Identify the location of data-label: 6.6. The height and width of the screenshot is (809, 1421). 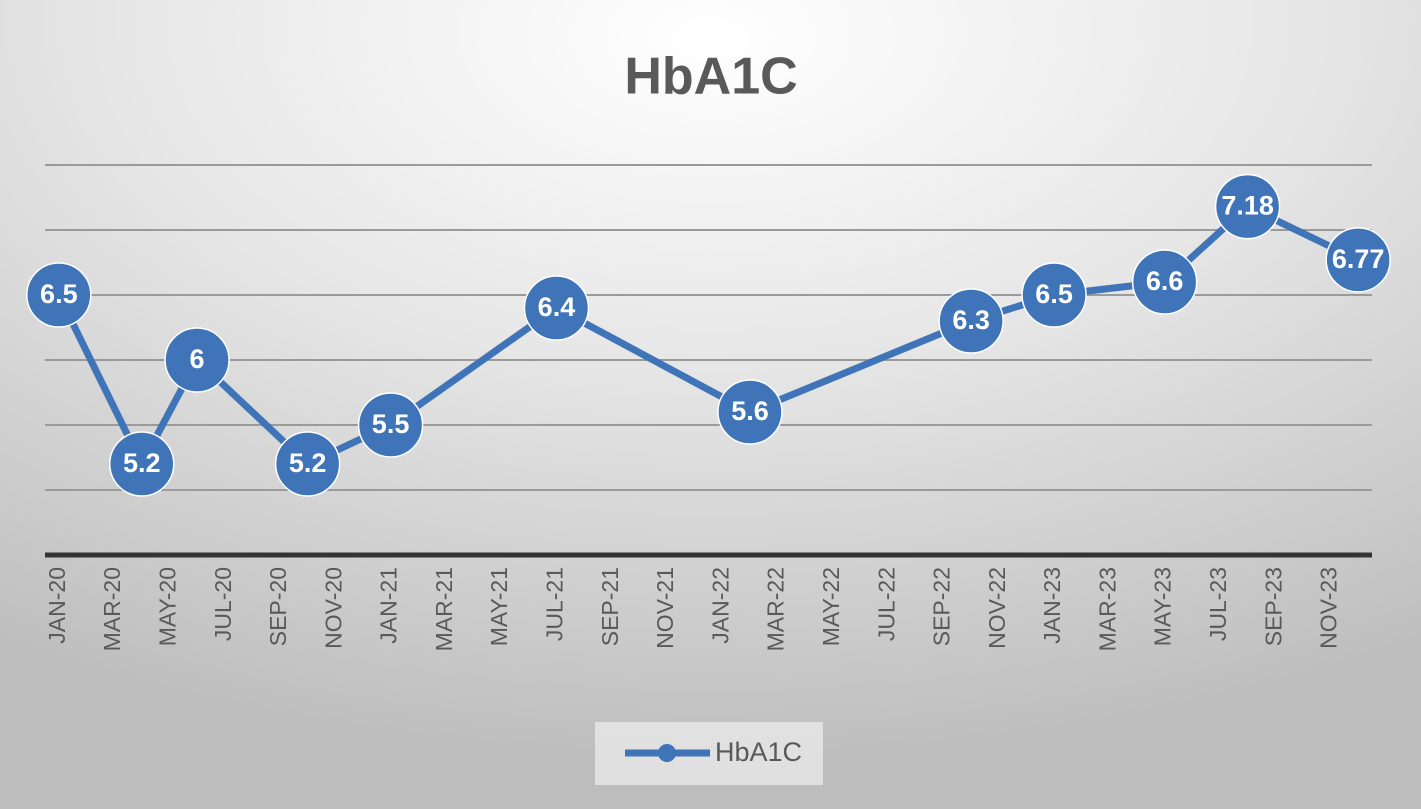
(1165, 281).